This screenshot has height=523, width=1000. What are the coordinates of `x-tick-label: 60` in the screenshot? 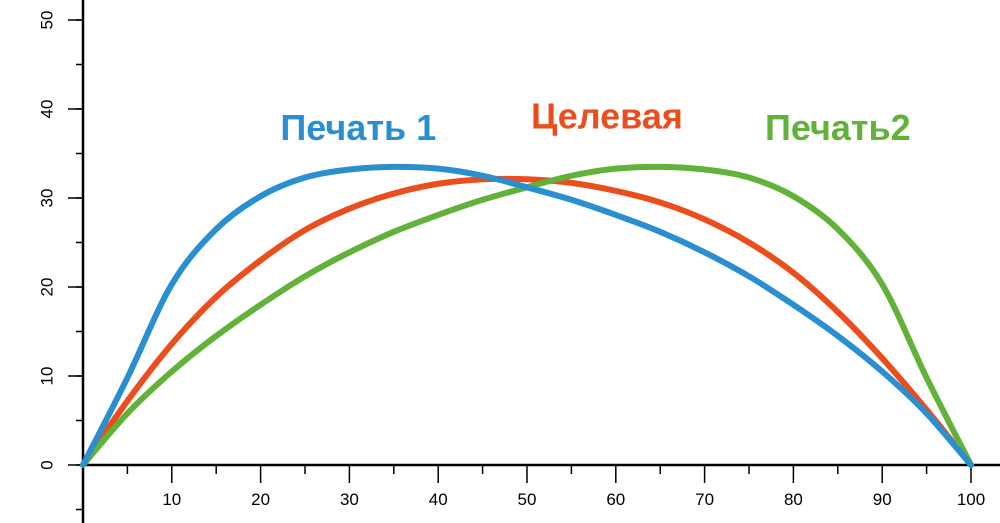 It's located at (615, 499).